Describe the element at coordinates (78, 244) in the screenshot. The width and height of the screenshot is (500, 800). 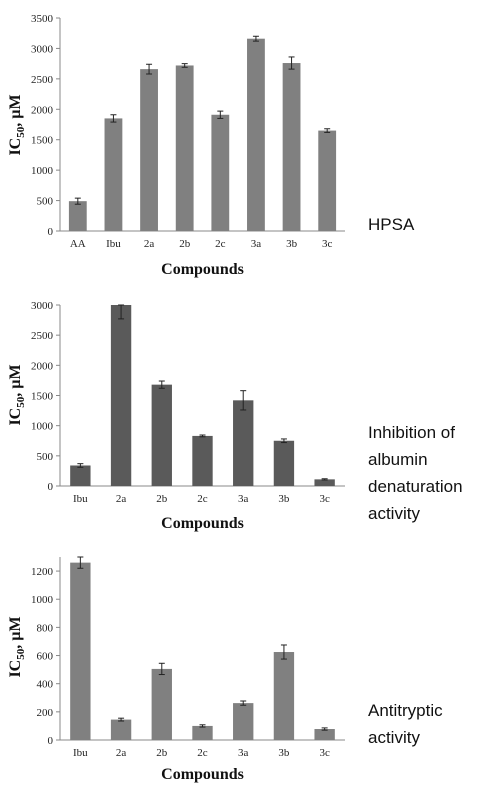
I see `x-tick-label: AA` at that location.